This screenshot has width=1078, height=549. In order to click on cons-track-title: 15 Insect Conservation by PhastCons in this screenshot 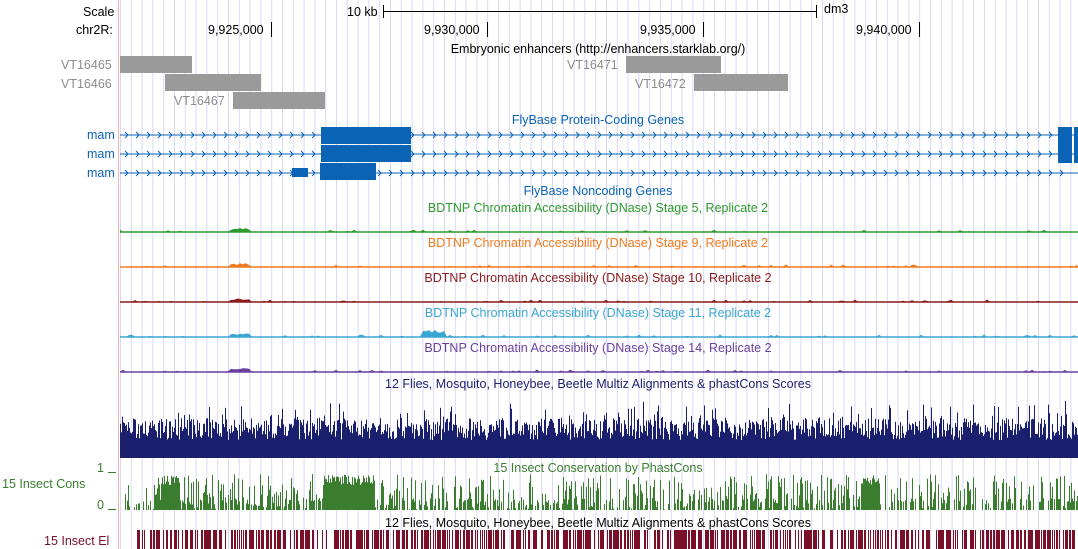, I will do `click(598, 468)`.